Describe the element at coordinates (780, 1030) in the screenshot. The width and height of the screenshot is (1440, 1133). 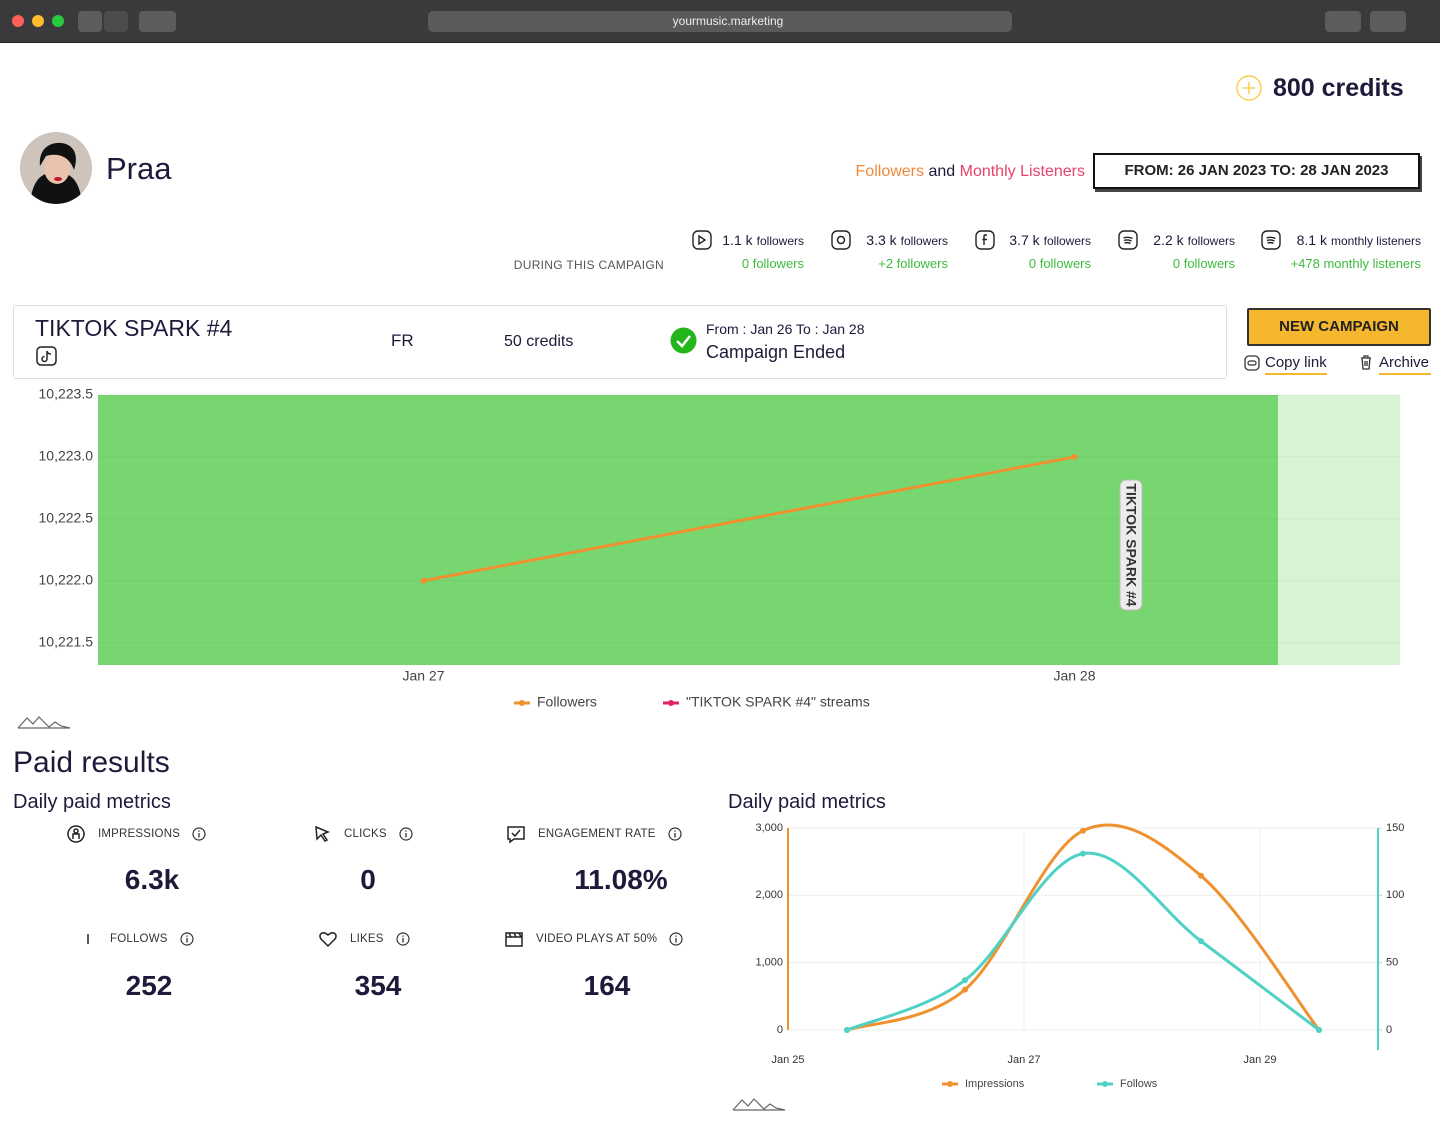
I see `y-tick-label: 0` at that location.